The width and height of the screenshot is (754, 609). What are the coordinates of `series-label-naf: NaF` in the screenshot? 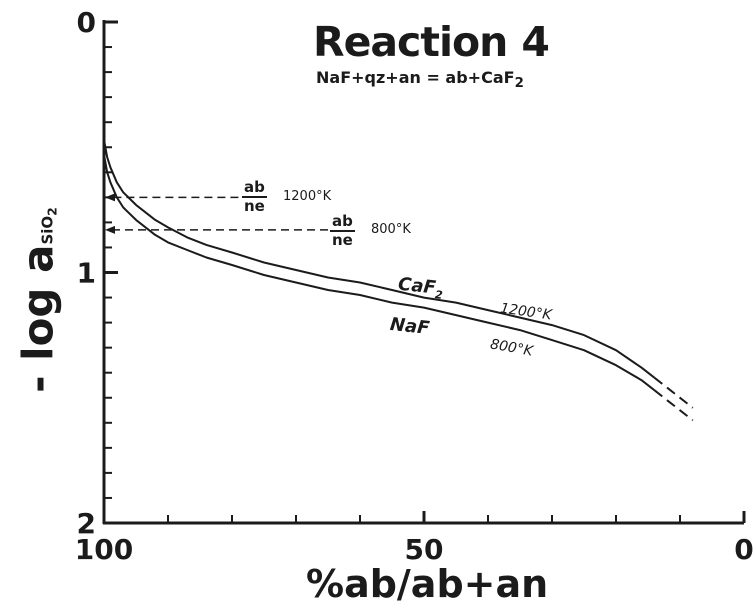 It's located at (410, 326).